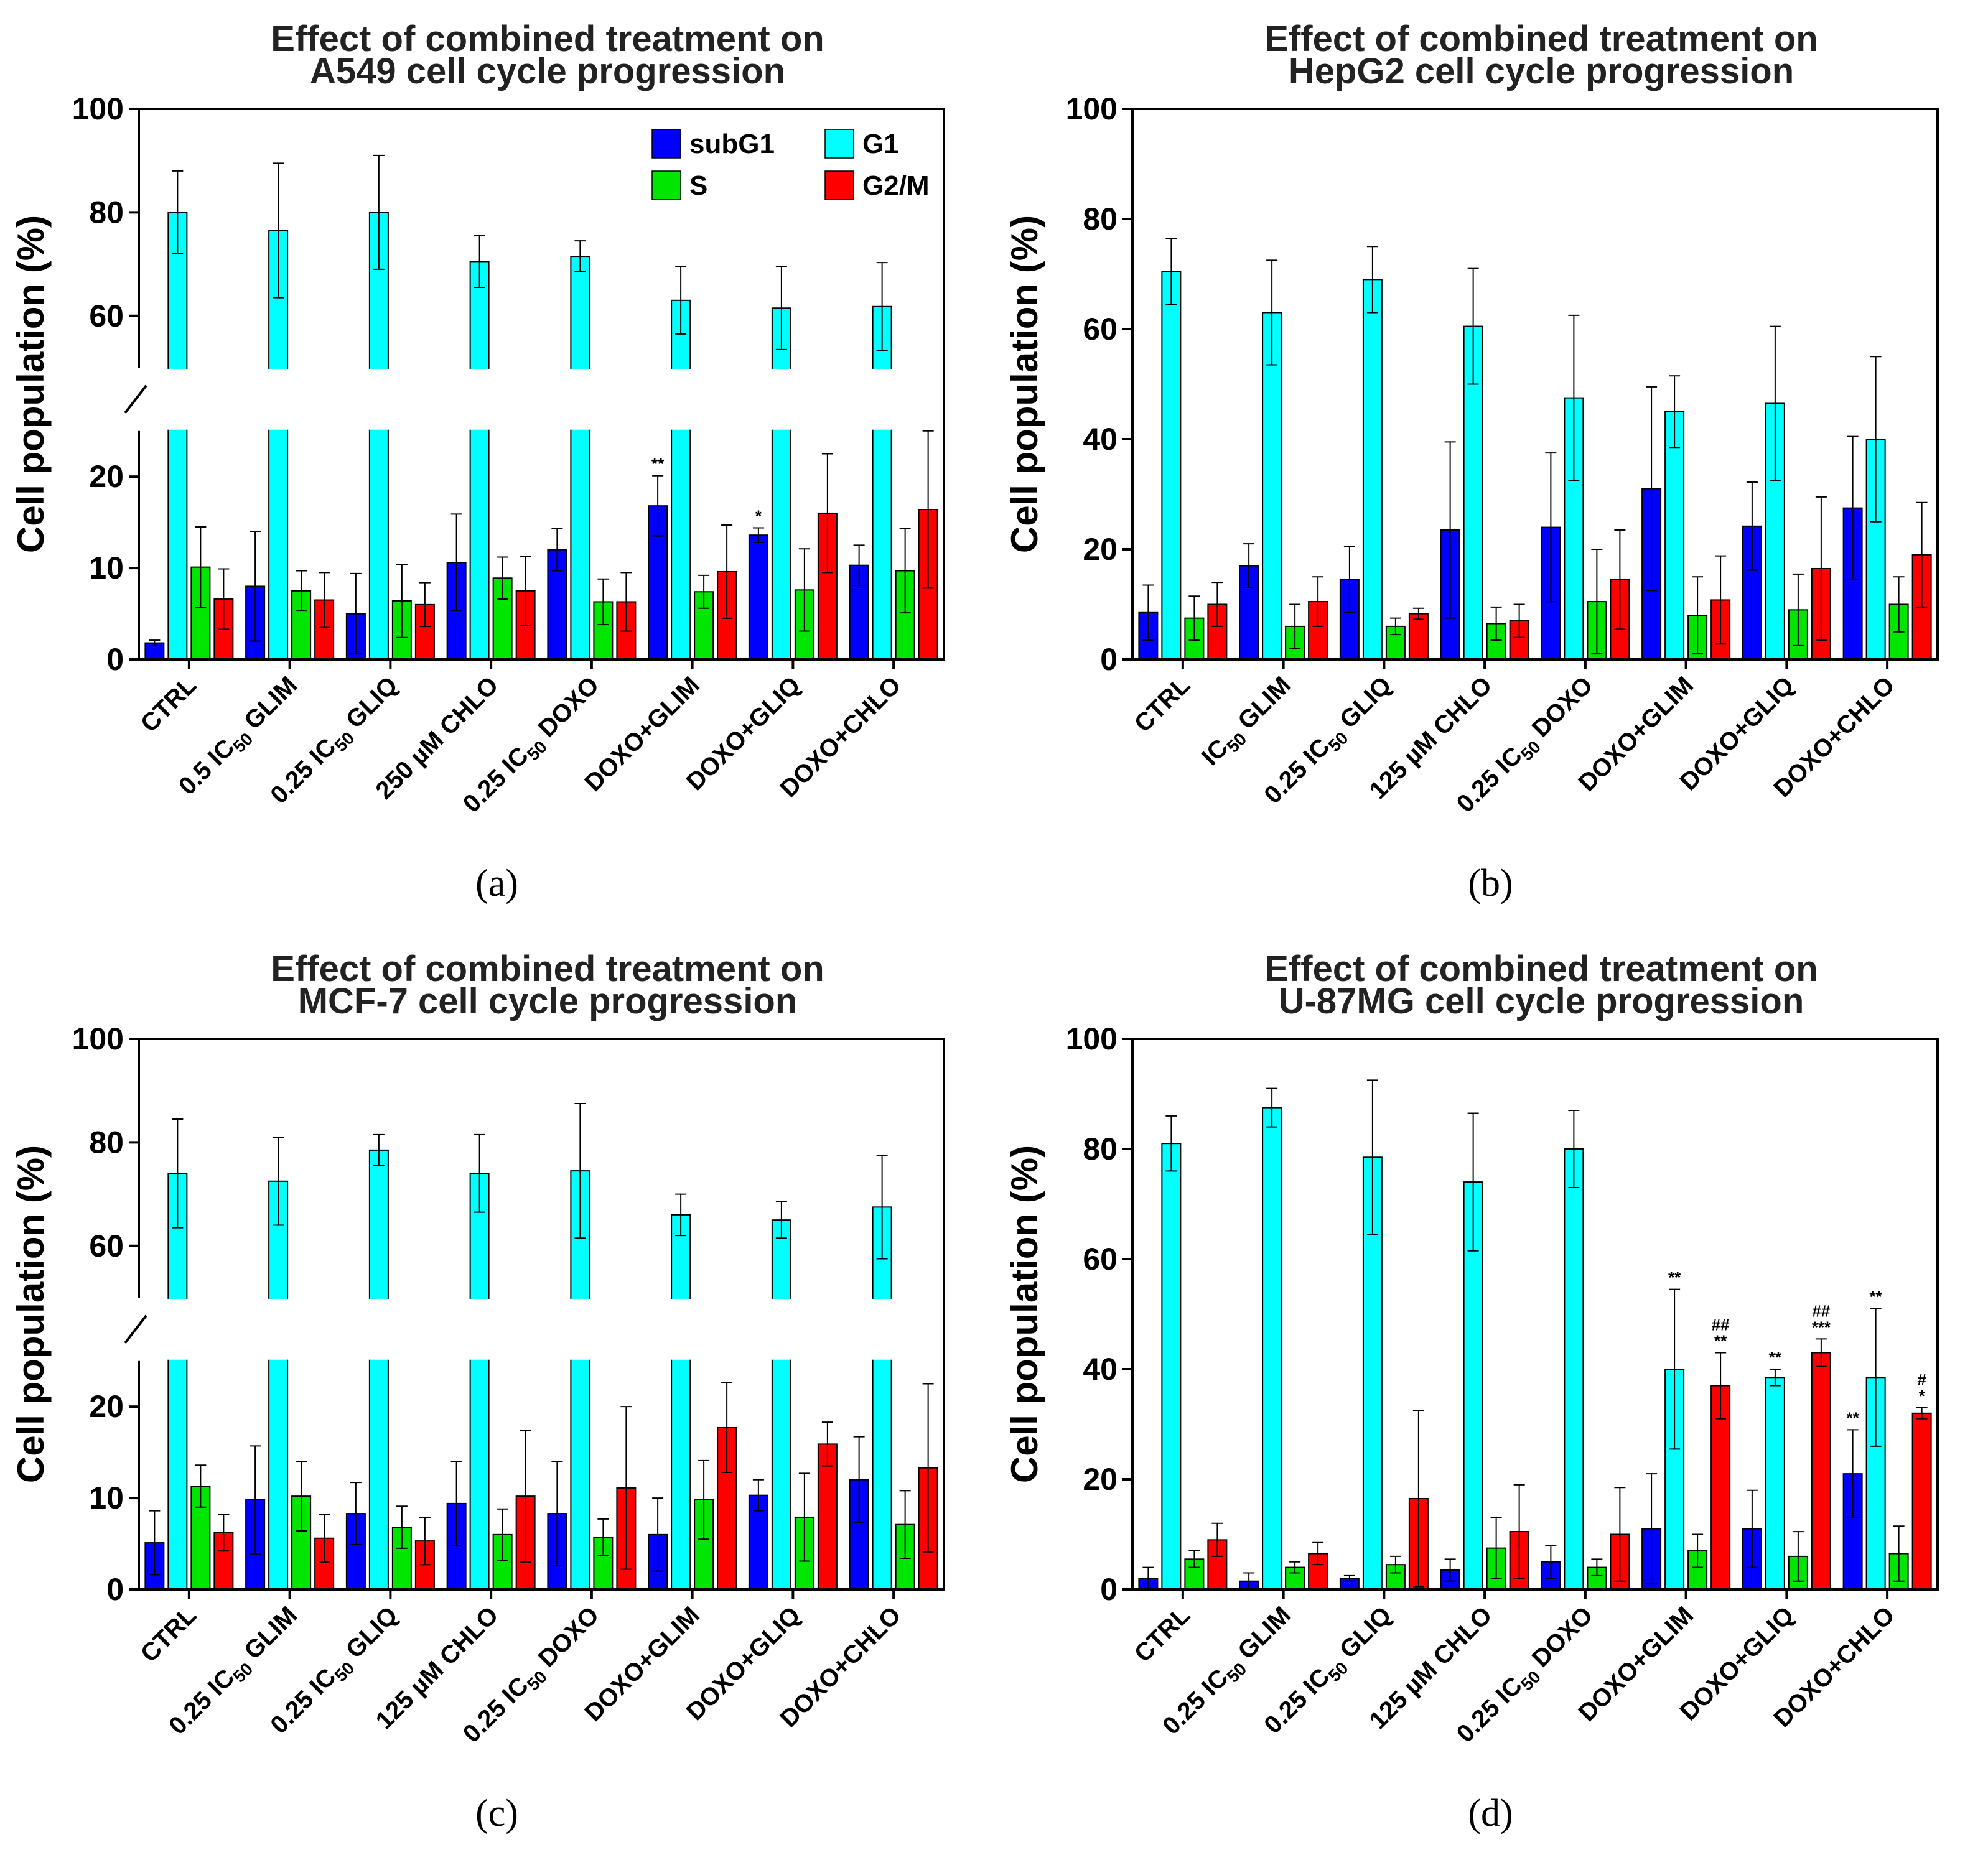  What do you see at coordinates (1490, 883) in the screenshot?
I see `panel-label-b: (b)` at bounding box center [1490, 883].